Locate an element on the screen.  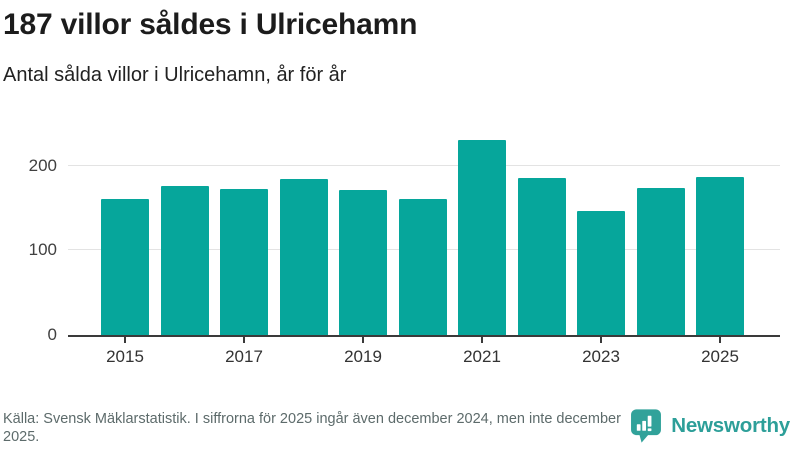
x-axis-tick-2017 is located at coordinates (244, 340).